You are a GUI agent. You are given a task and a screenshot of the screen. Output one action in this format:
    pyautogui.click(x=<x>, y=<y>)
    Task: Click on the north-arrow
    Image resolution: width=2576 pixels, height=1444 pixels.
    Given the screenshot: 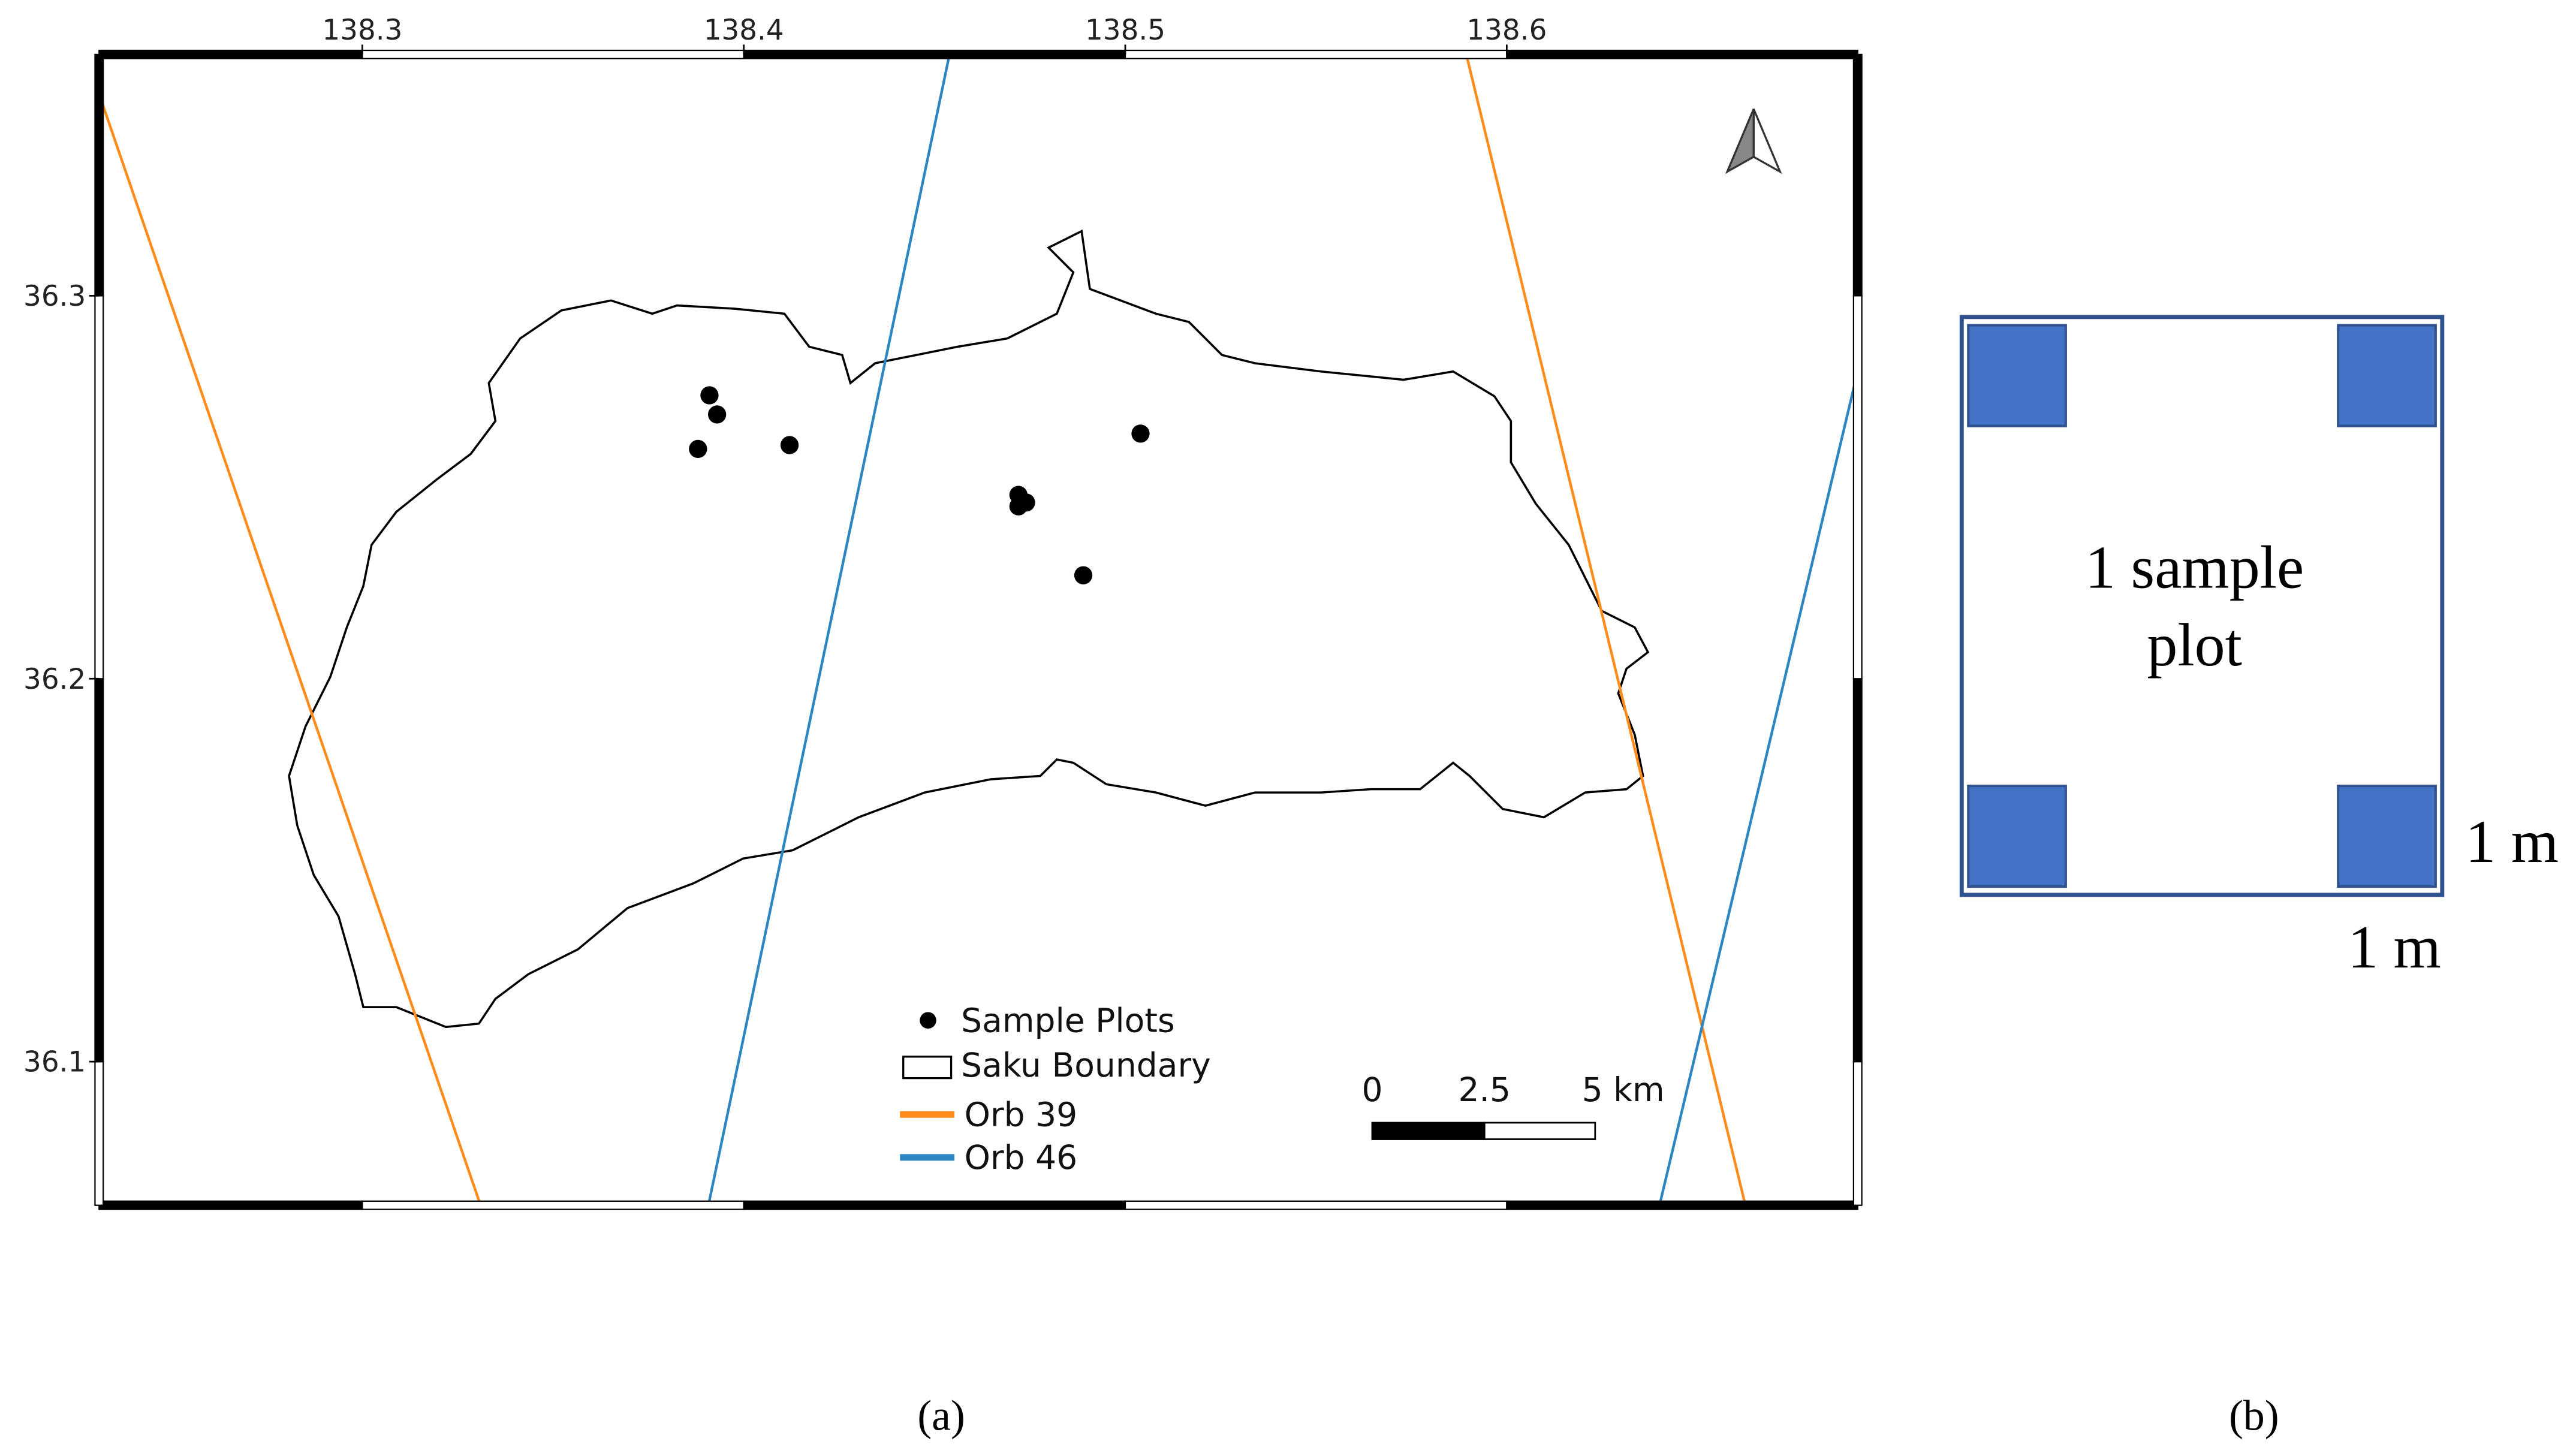 What is the action you would take?
    pyautogui.click(x=1740, y=141)
    